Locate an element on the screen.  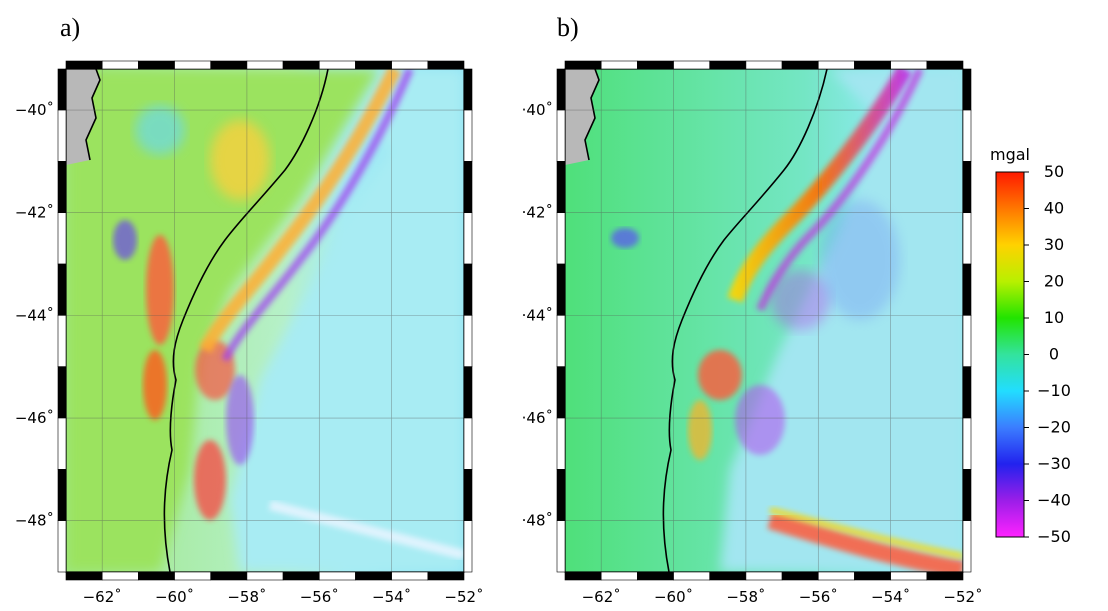
panel-b-x-tick-label: −52˚ is located at coordinates (962, 597).